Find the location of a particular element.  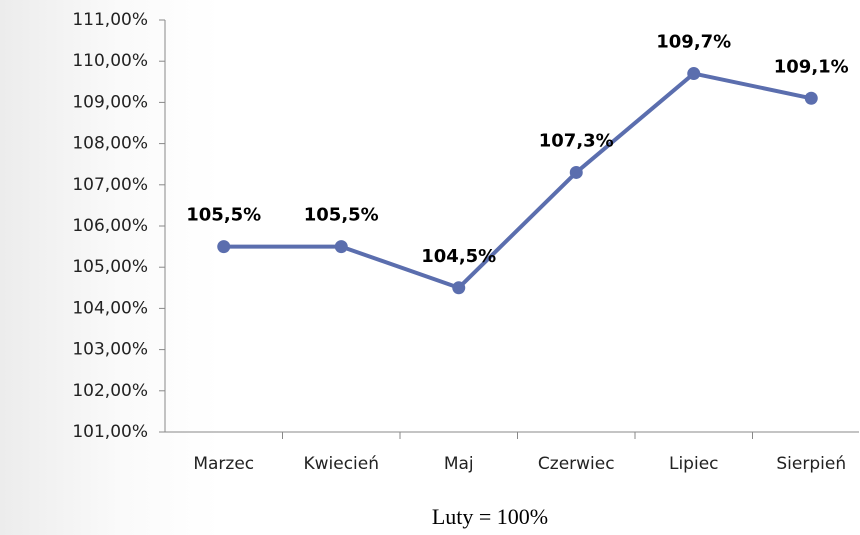

x-tick-label: Marzec is located at coordinates (223, 464).